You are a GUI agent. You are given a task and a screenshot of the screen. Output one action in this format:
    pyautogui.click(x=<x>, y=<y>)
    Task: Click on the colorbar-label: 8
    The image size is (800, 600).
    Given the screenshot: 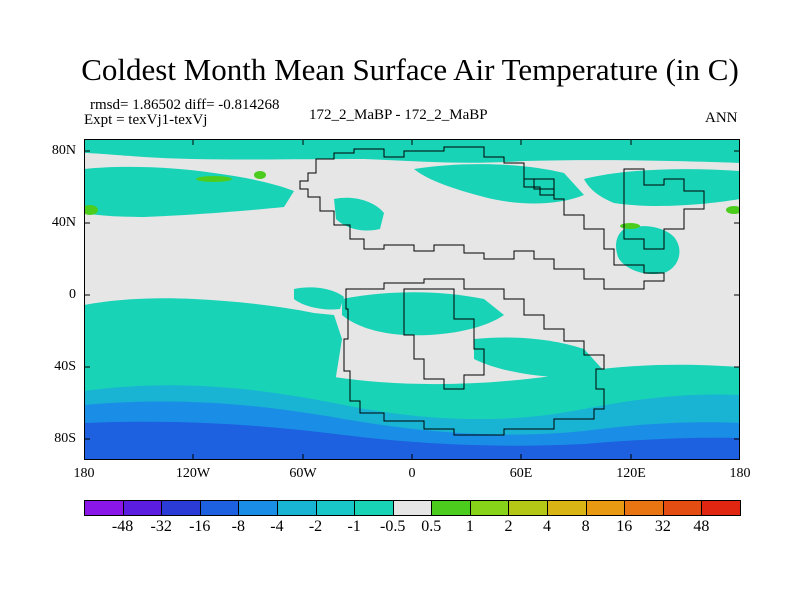 What is the action you would take?
    pyautogui.click(x=585, y=526)
    